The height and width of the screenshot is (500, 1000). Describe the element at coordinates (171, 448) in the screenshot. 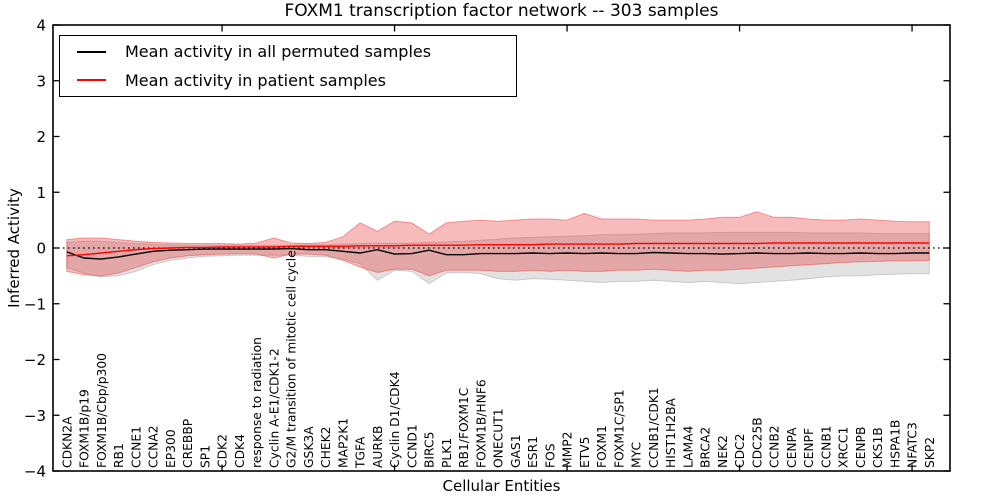

I see `x-tick-label: EP300` at that location.